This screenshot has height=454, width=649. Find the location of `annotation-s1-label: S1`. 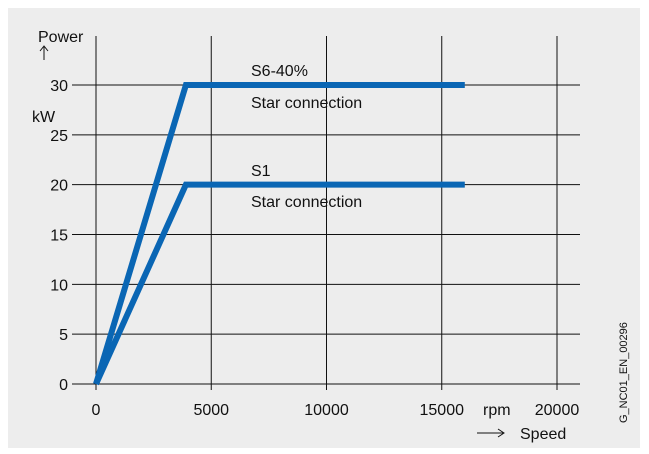

annotation-s1-label: S1 is located at coordinates (261, 171).